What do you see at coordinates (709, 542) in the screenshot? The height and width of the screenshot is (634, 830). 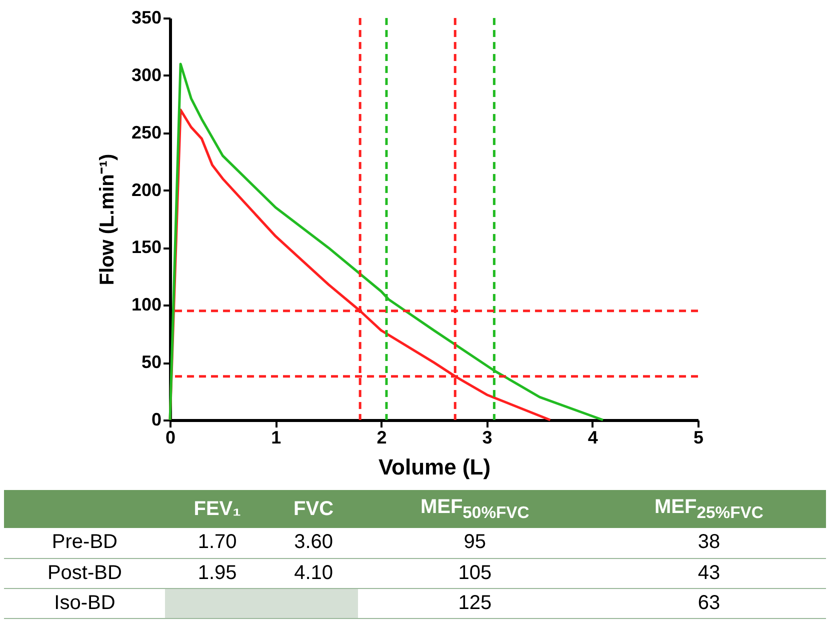 I see `text: 38` at bounding box center [709, 542].